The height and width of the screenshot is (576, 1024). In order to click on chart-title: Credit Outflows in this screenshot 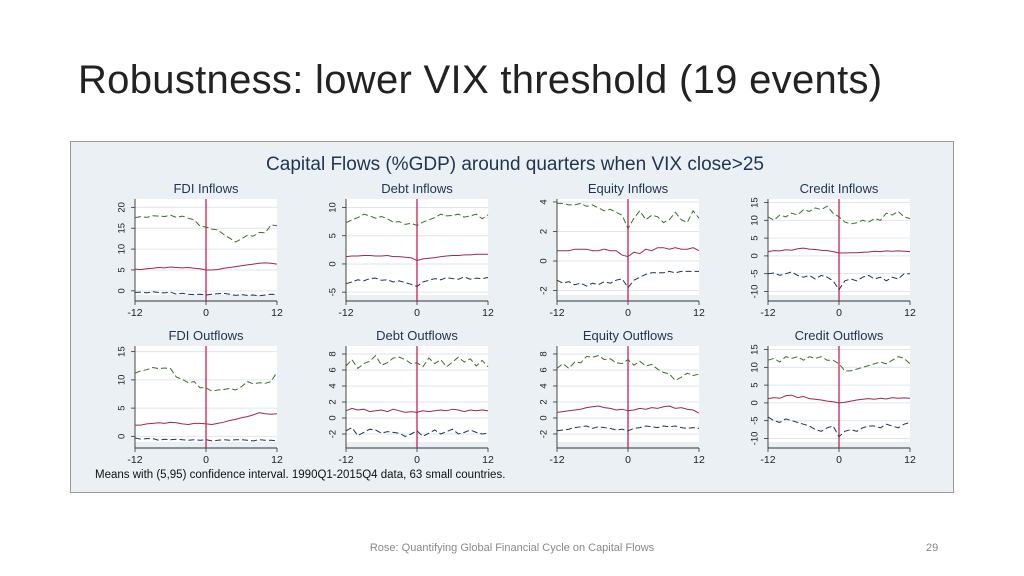, I will do `click(839, 335)`.